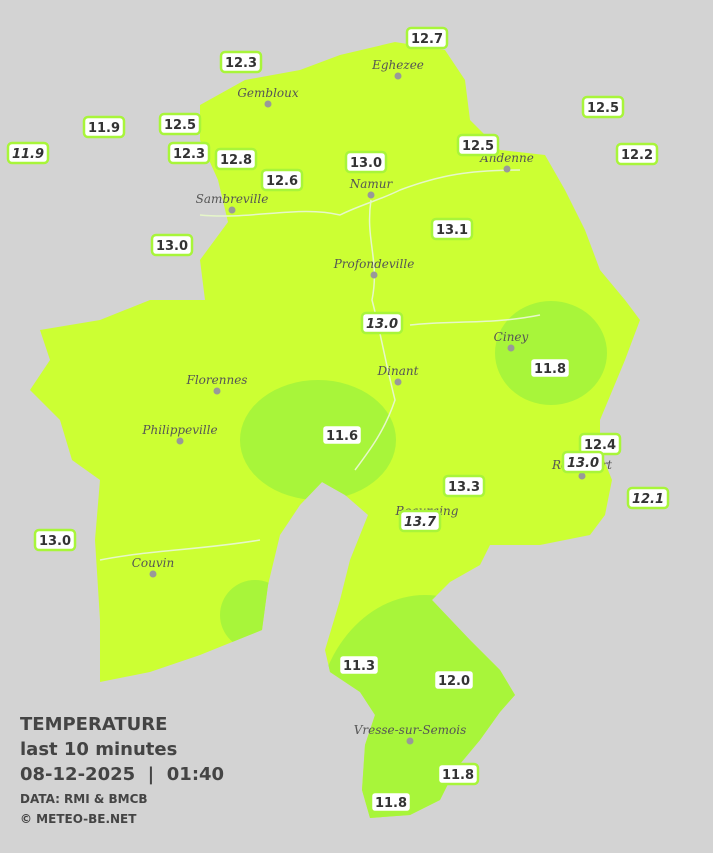 The height and width of the screenshot is (853, 713). I want to click on city-label: Profondeville, so click(374, 264).